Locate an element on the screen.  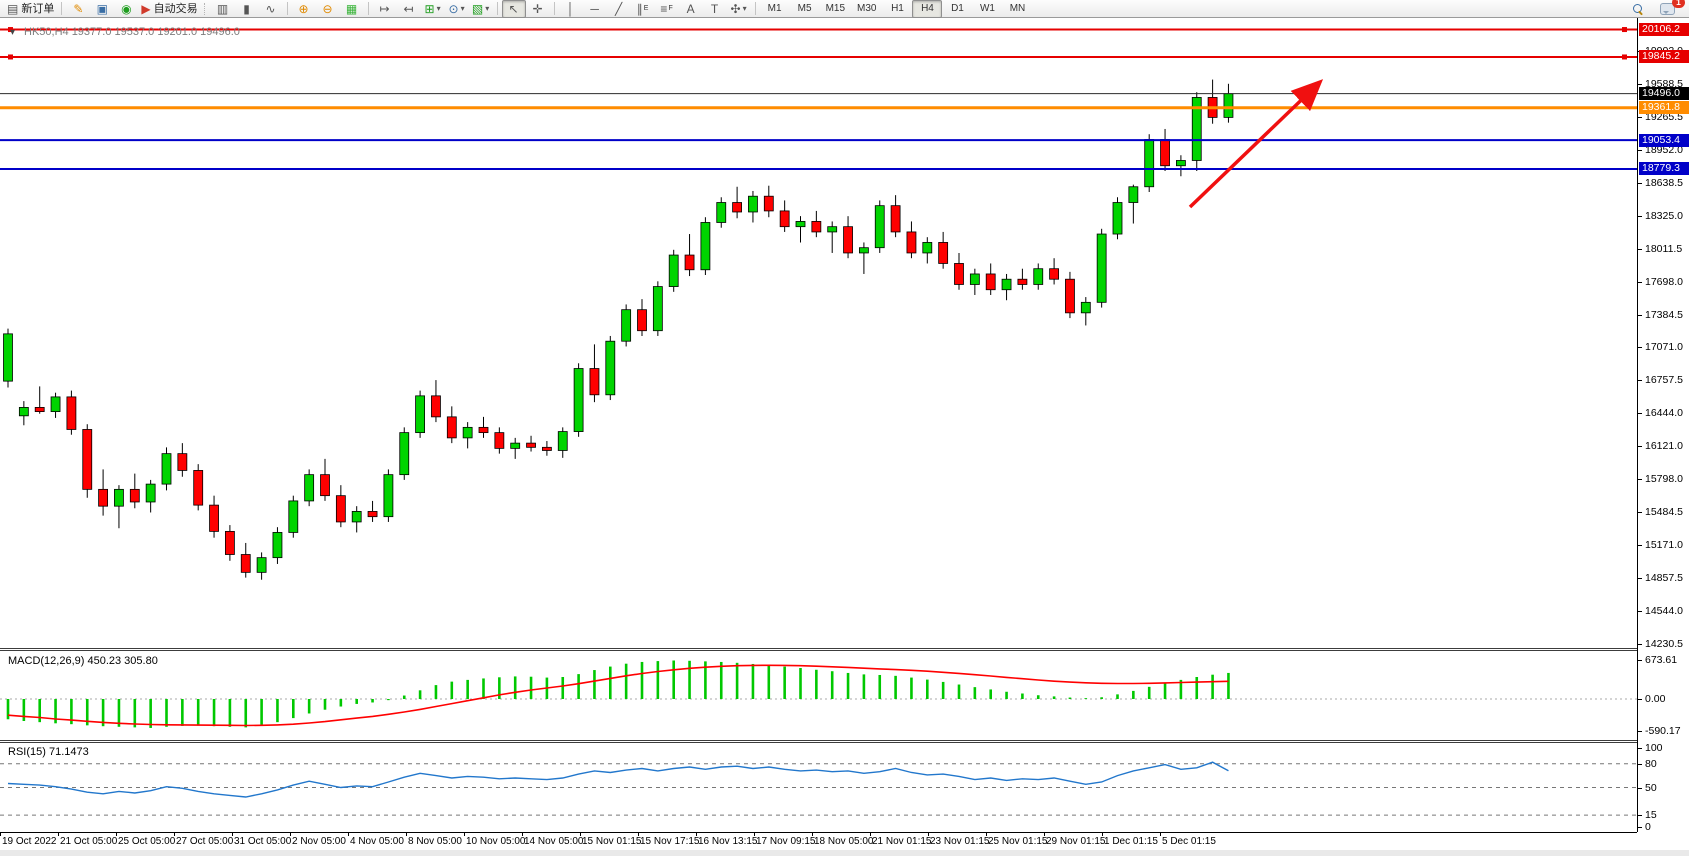
trend-arrow is located at coordinates (1256, 144).